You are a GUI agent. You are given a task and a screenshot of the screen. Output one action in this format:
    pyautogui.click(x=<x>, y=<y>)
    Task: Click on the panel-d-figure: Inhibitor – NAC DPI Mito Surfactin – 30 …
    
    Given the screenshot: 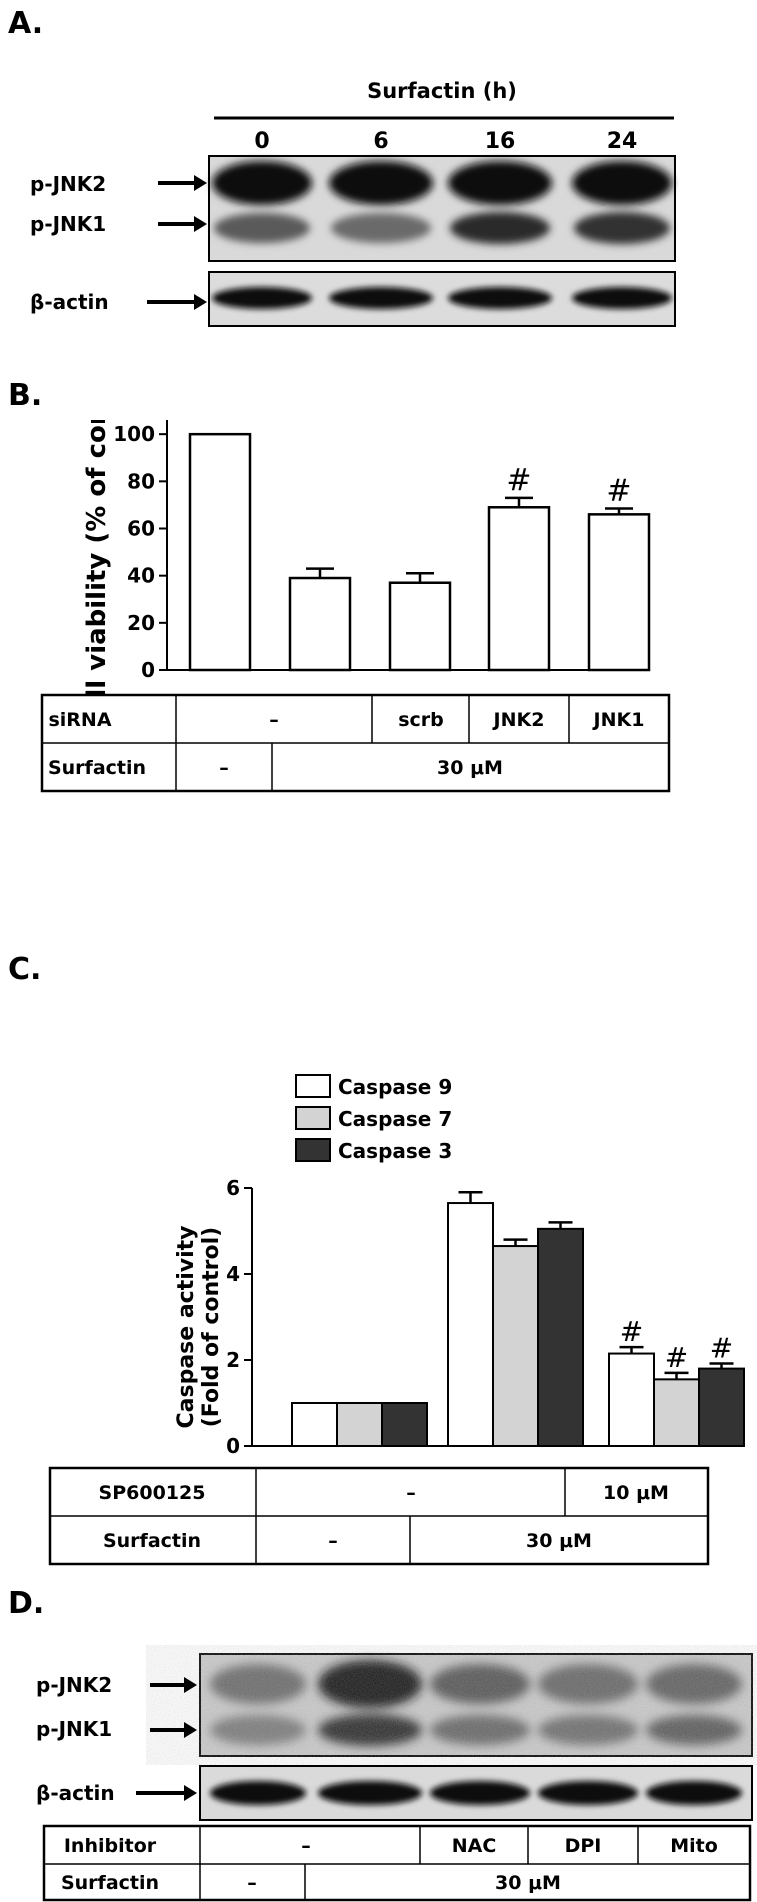 What is the action you would take?
    pyautogui.click(x=397, y=1777)
    